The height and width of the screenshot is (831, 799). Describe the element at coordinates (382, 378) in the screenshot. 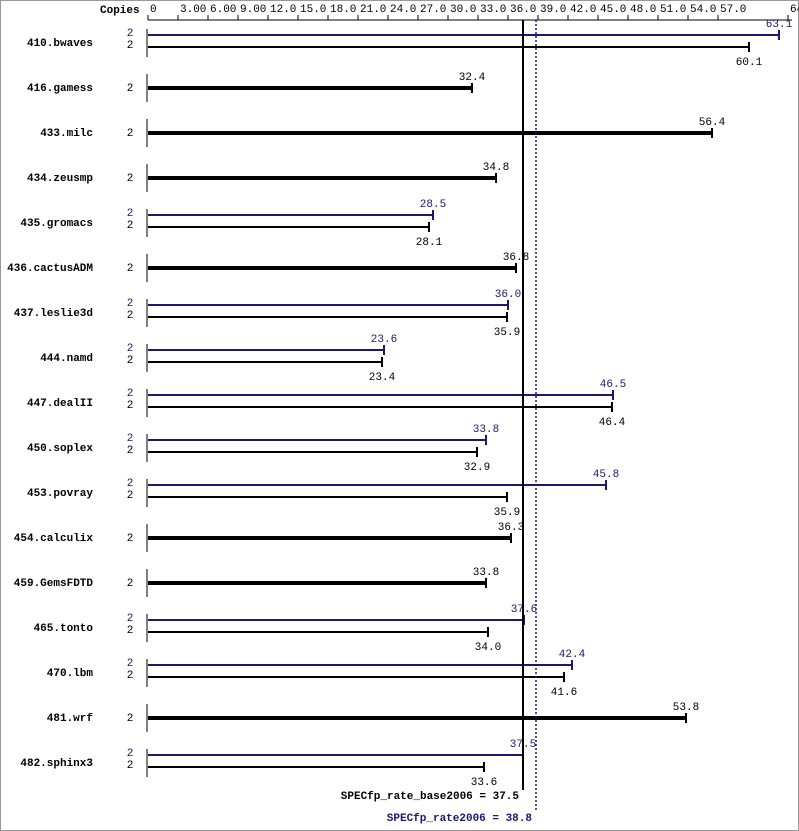

I see `value-label: 23.4` at that location.